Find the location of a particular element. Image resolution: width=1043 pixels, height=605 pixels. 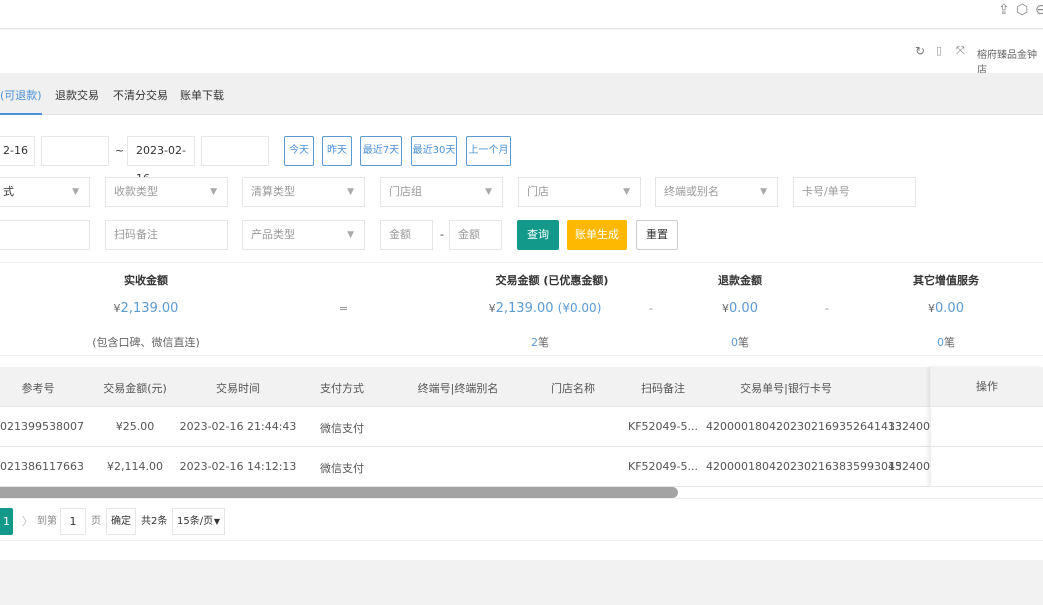

received-title: 实收金额 is located at coordinates (146, 280).